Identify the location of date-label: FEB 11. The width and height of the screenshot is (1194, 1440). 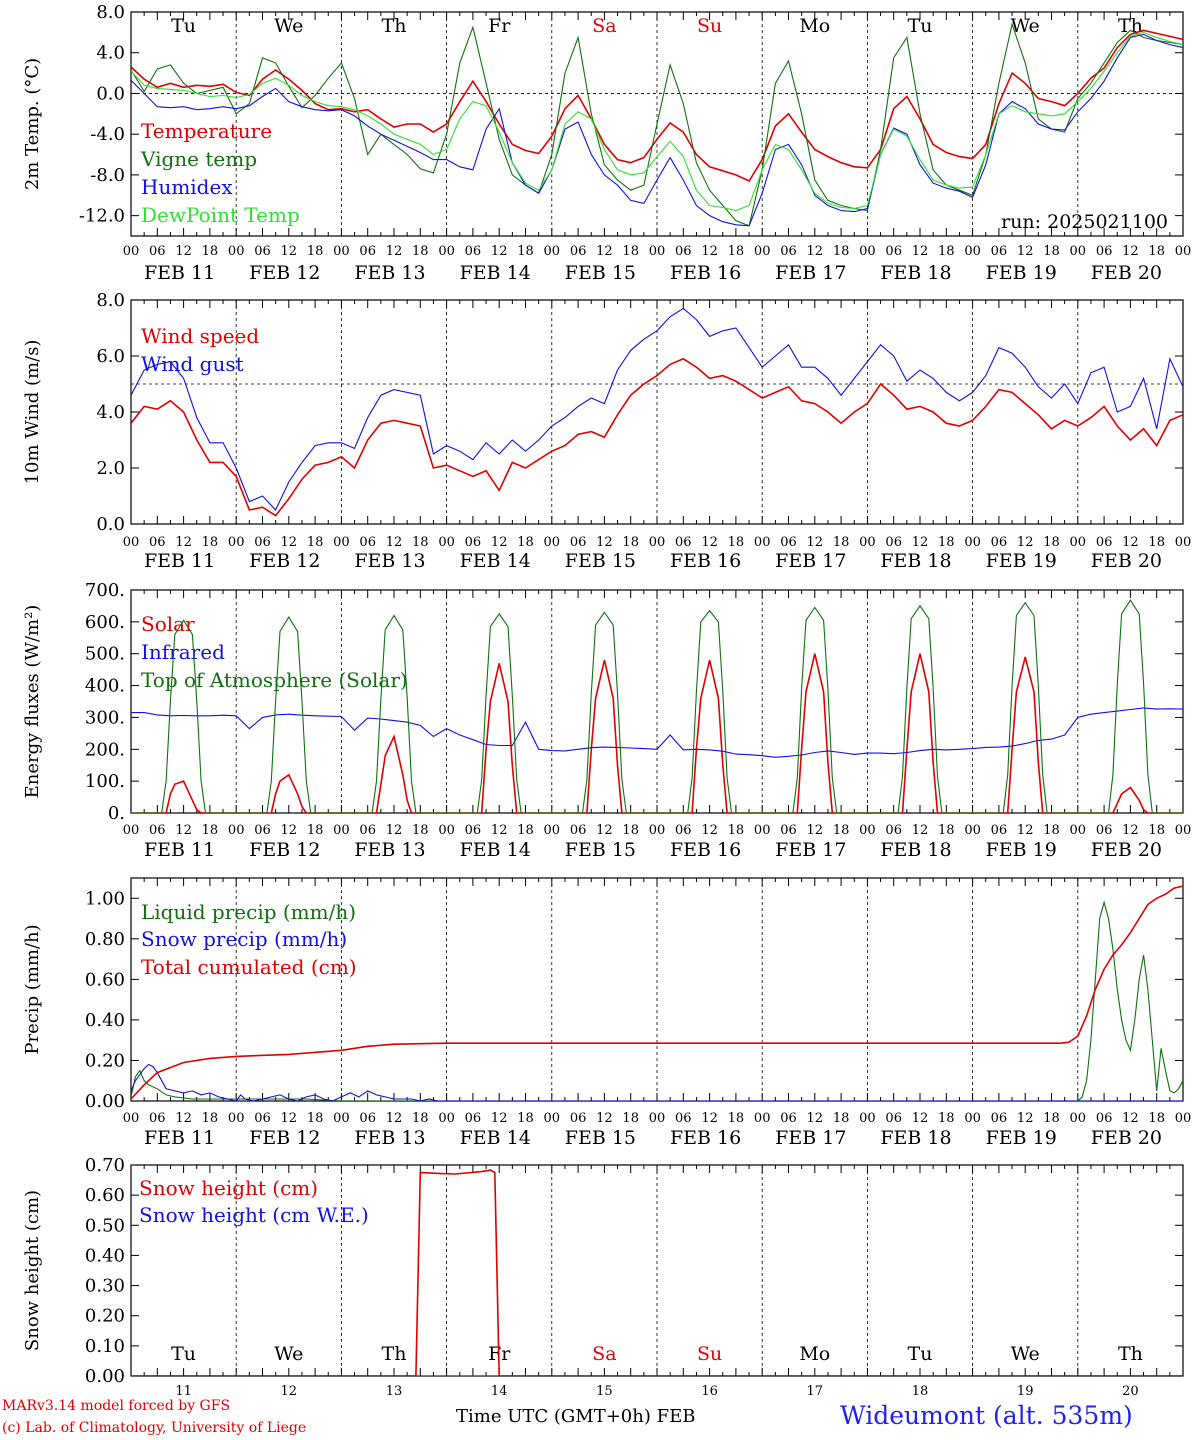
(179, 1138).